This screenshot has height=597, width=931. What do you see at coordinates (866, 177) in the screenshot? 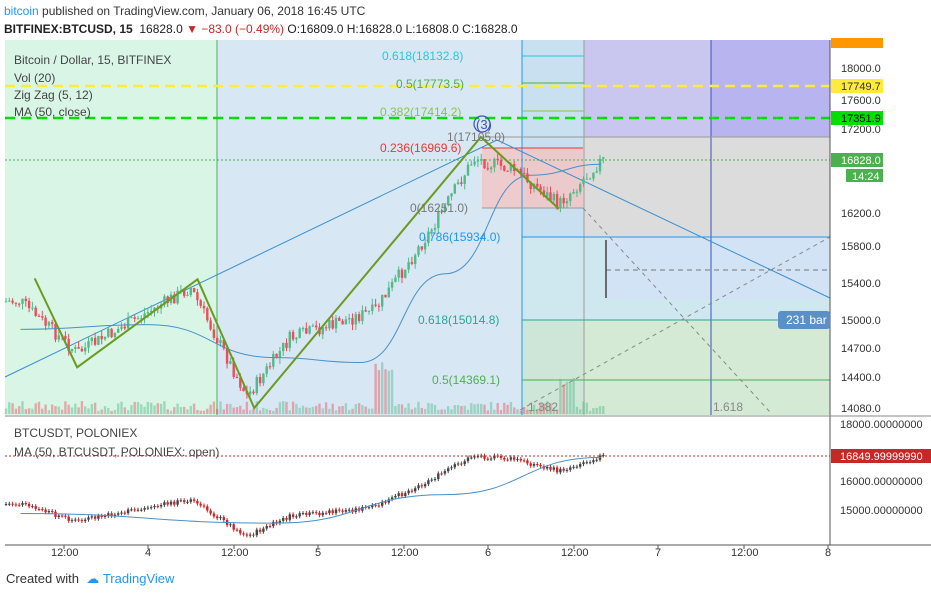
I see `tag-countdown: 14:24` at bounding box center [866, 177].